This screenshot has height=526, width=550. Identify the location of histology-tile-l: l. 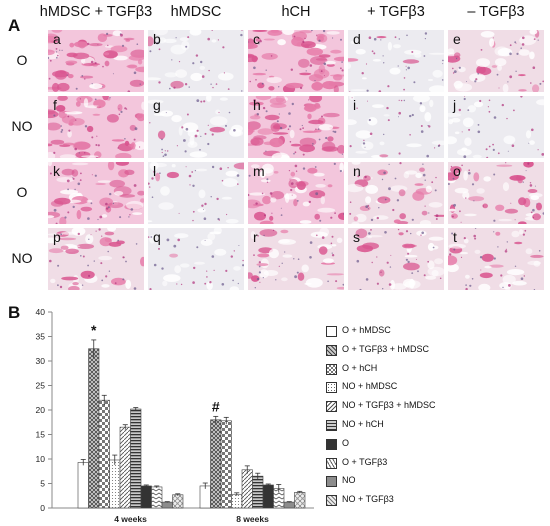
(196, 193).